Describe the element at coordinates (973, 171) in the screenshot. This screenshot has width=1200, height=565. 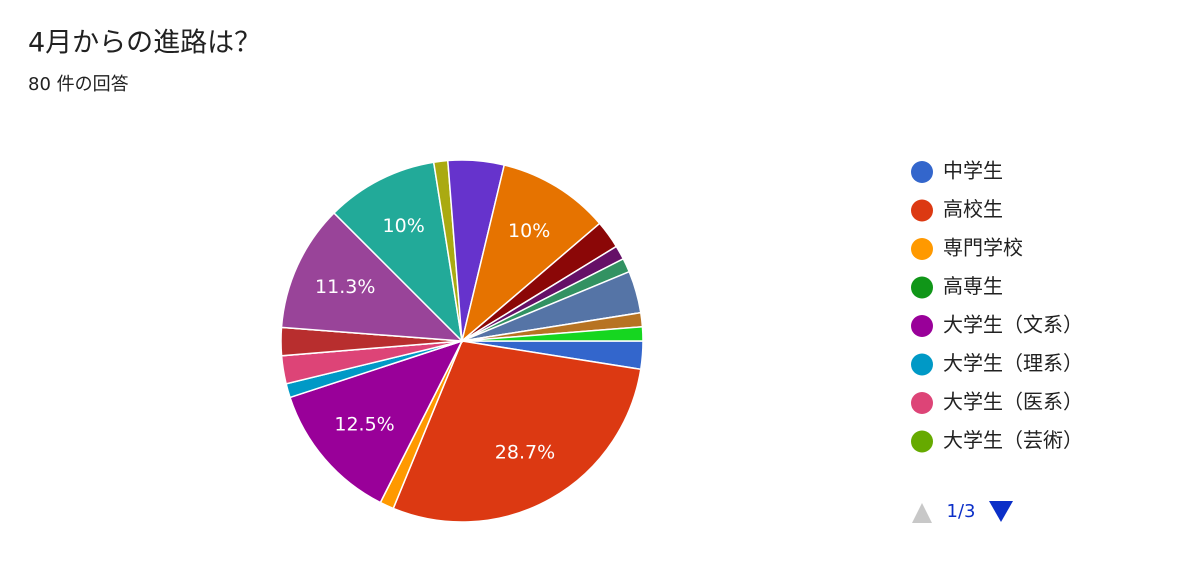
I see `legend-label: 中学生` at that location.